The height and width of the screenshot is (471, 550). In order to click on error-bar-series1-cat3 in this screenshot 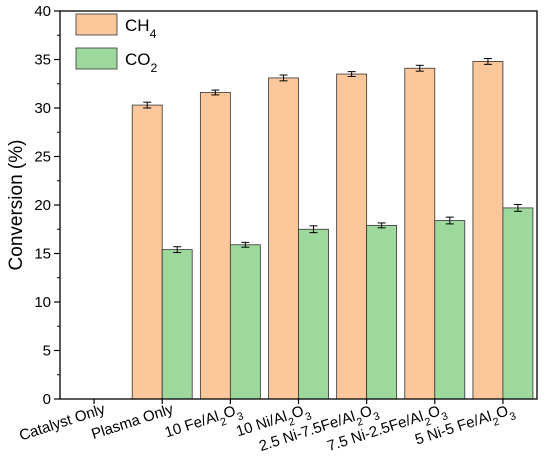, I will do `click(313, 229)`.